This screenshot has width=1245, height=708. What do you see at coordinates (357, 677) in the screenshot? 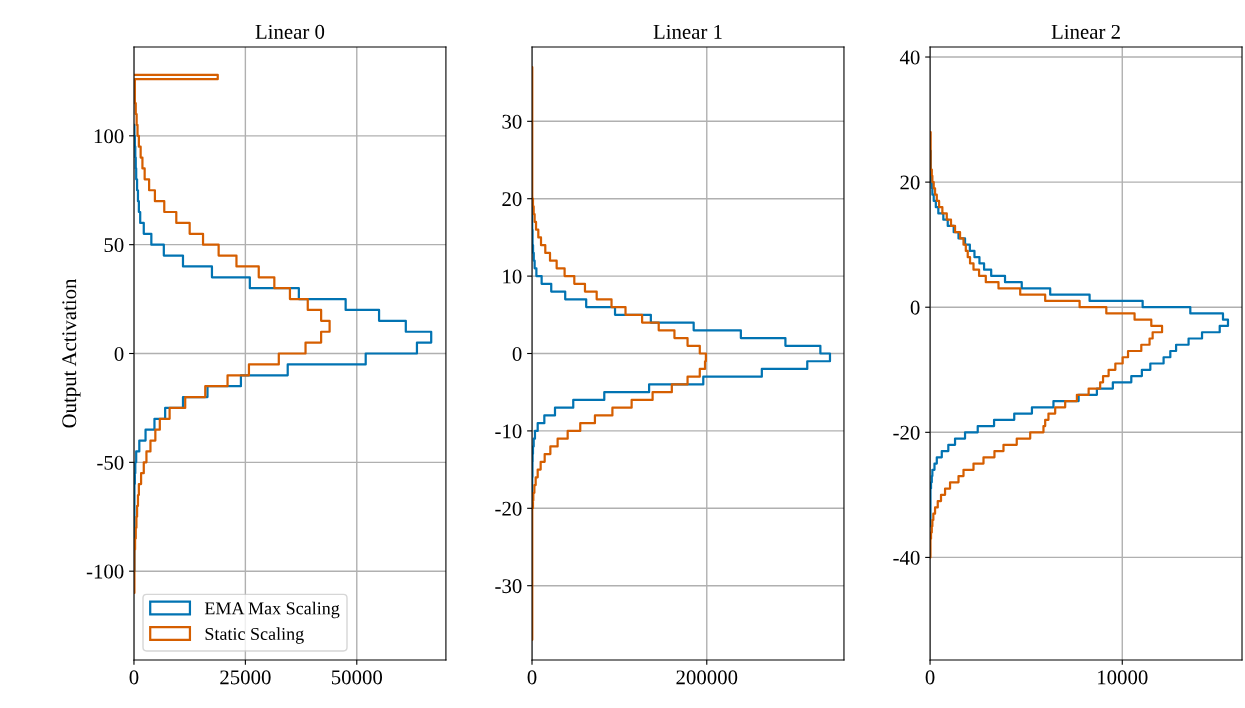
I see `x-tick-label: 50000` at bounding box center [357, 677].